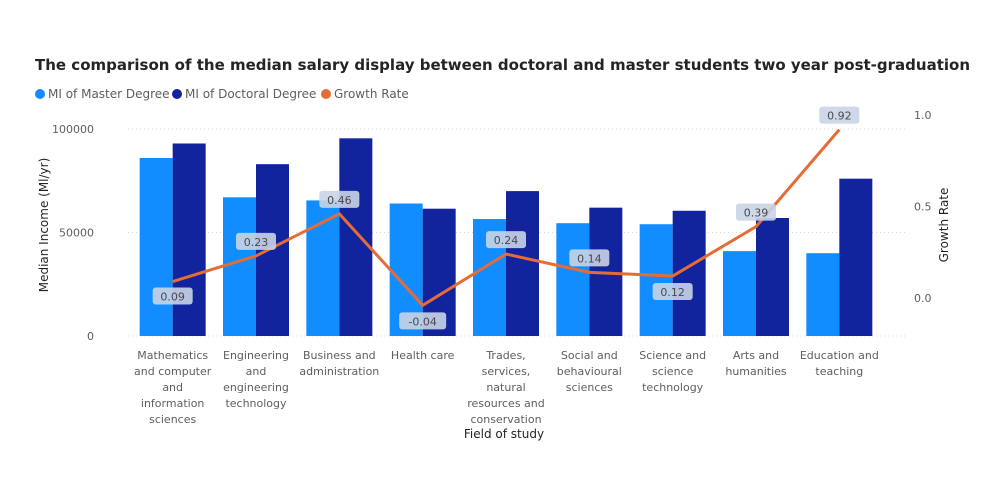 This screenshot has height=483, width=994. Describe the element at coordinates (73, 129) in the screenshot. I see `y-tick-label: 100000` at that location.